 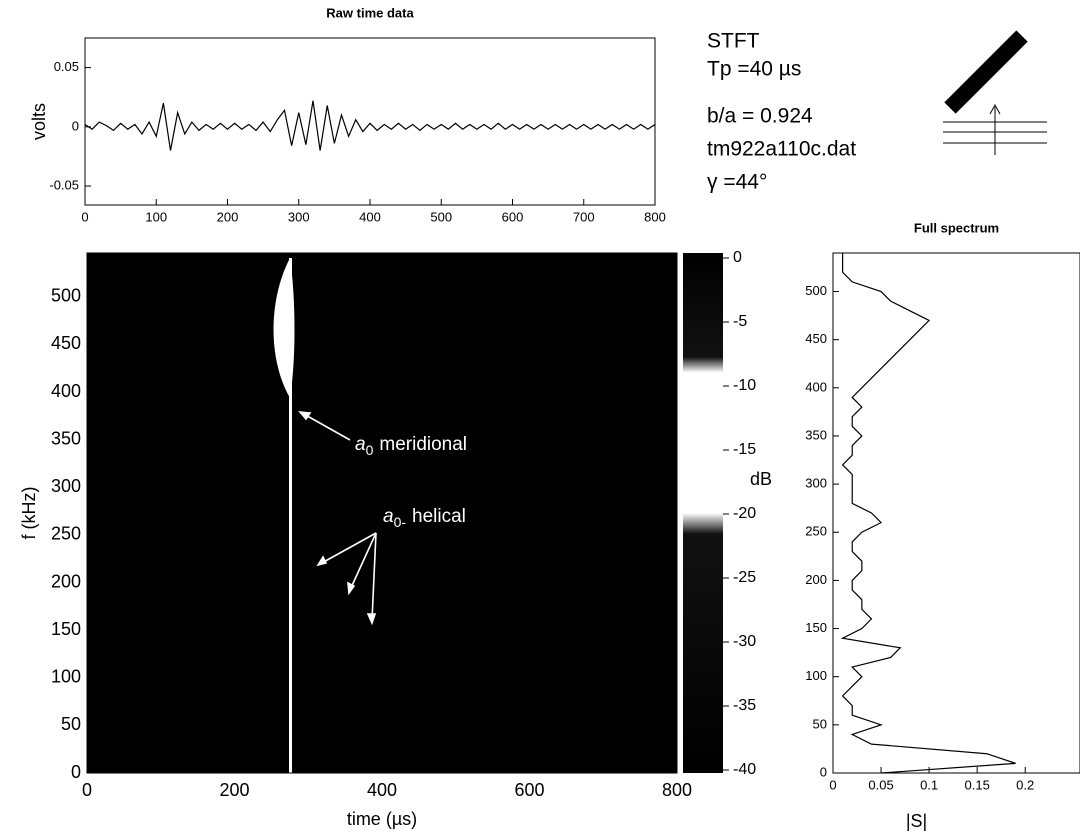 What do you see at coordinates (66, 66) in the screenshot?
I see `y-tick-label: 0.05` at bounding box center [66, 66].